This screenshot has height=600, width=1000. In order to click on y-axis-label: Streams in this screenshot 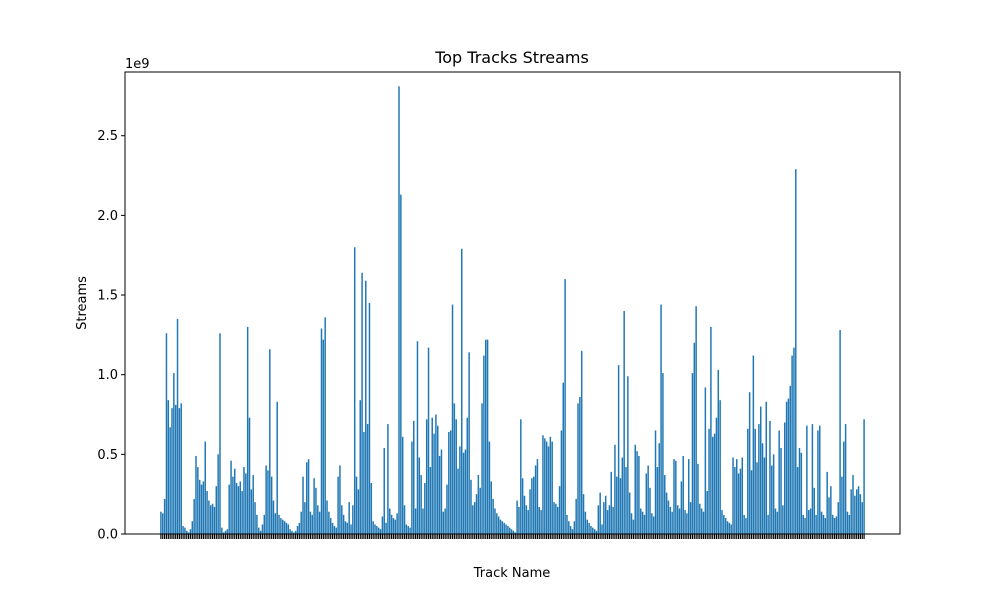, I will do `click(82, 303)`.